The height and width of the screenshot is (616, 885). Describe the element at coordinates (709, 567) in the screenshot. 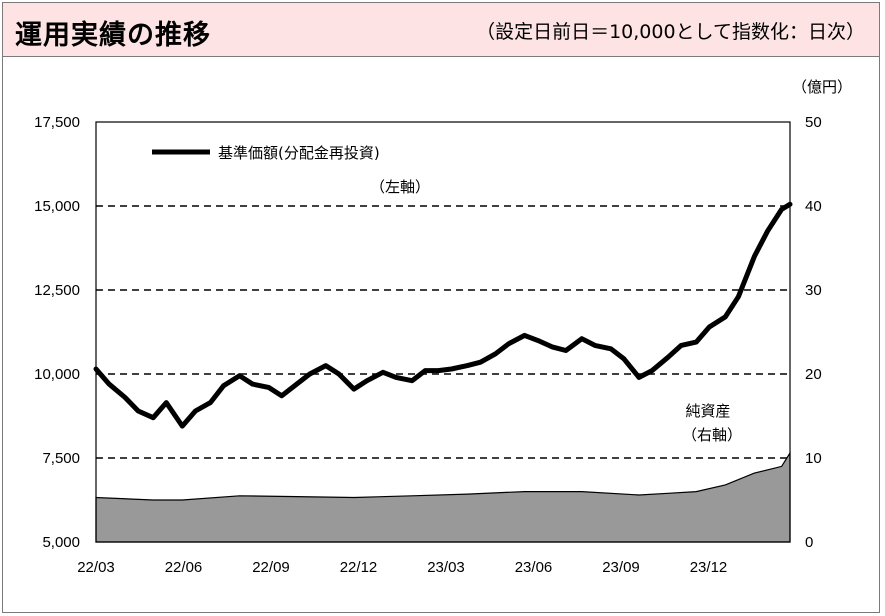

I see `x-tick-label: 23/12` at that location.